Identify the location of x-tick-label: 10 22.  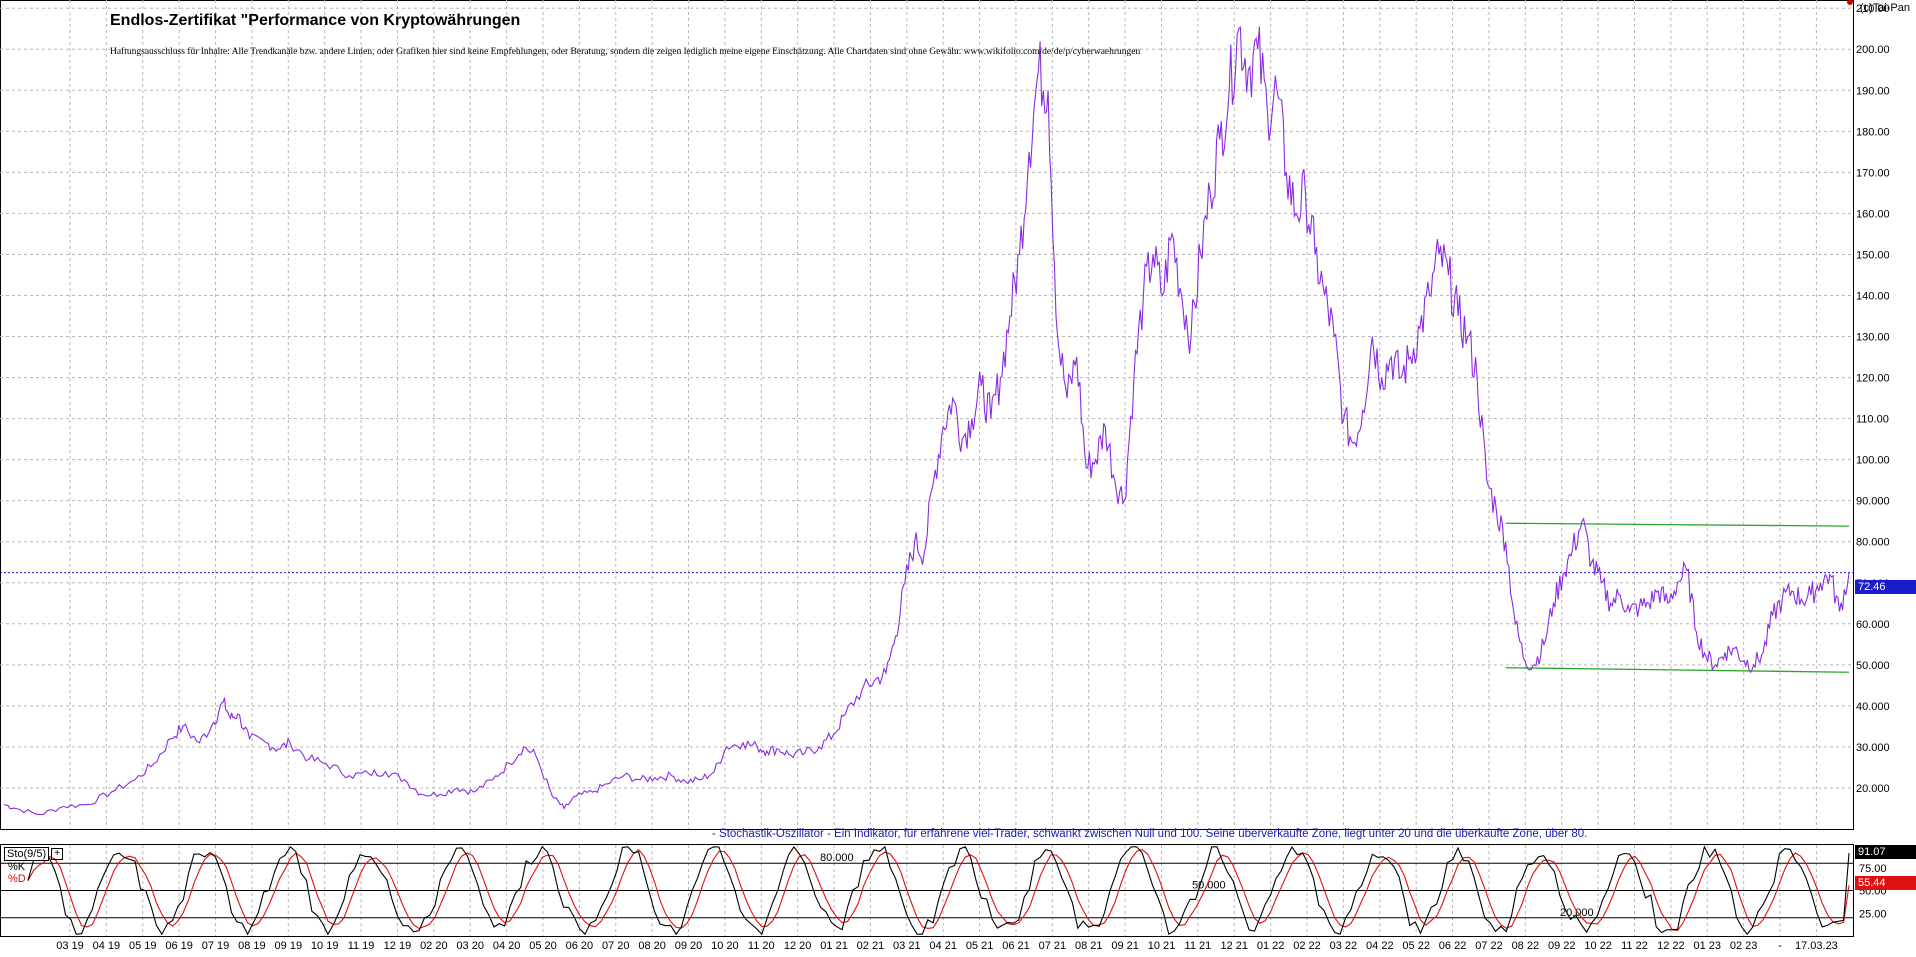
(1598, 946).